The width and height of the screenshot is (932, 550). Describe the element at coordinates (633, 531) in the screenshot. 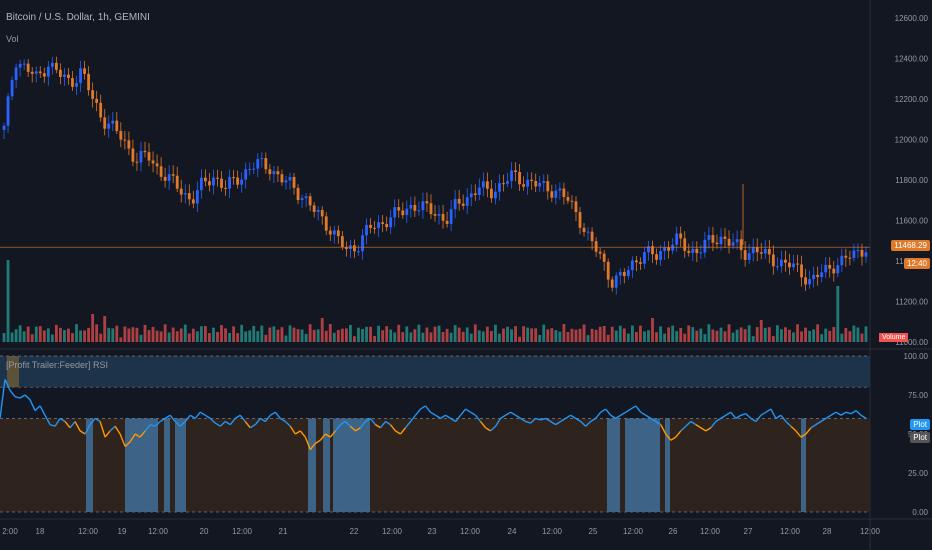

I see `time-tick-label: 12:00` at that location.